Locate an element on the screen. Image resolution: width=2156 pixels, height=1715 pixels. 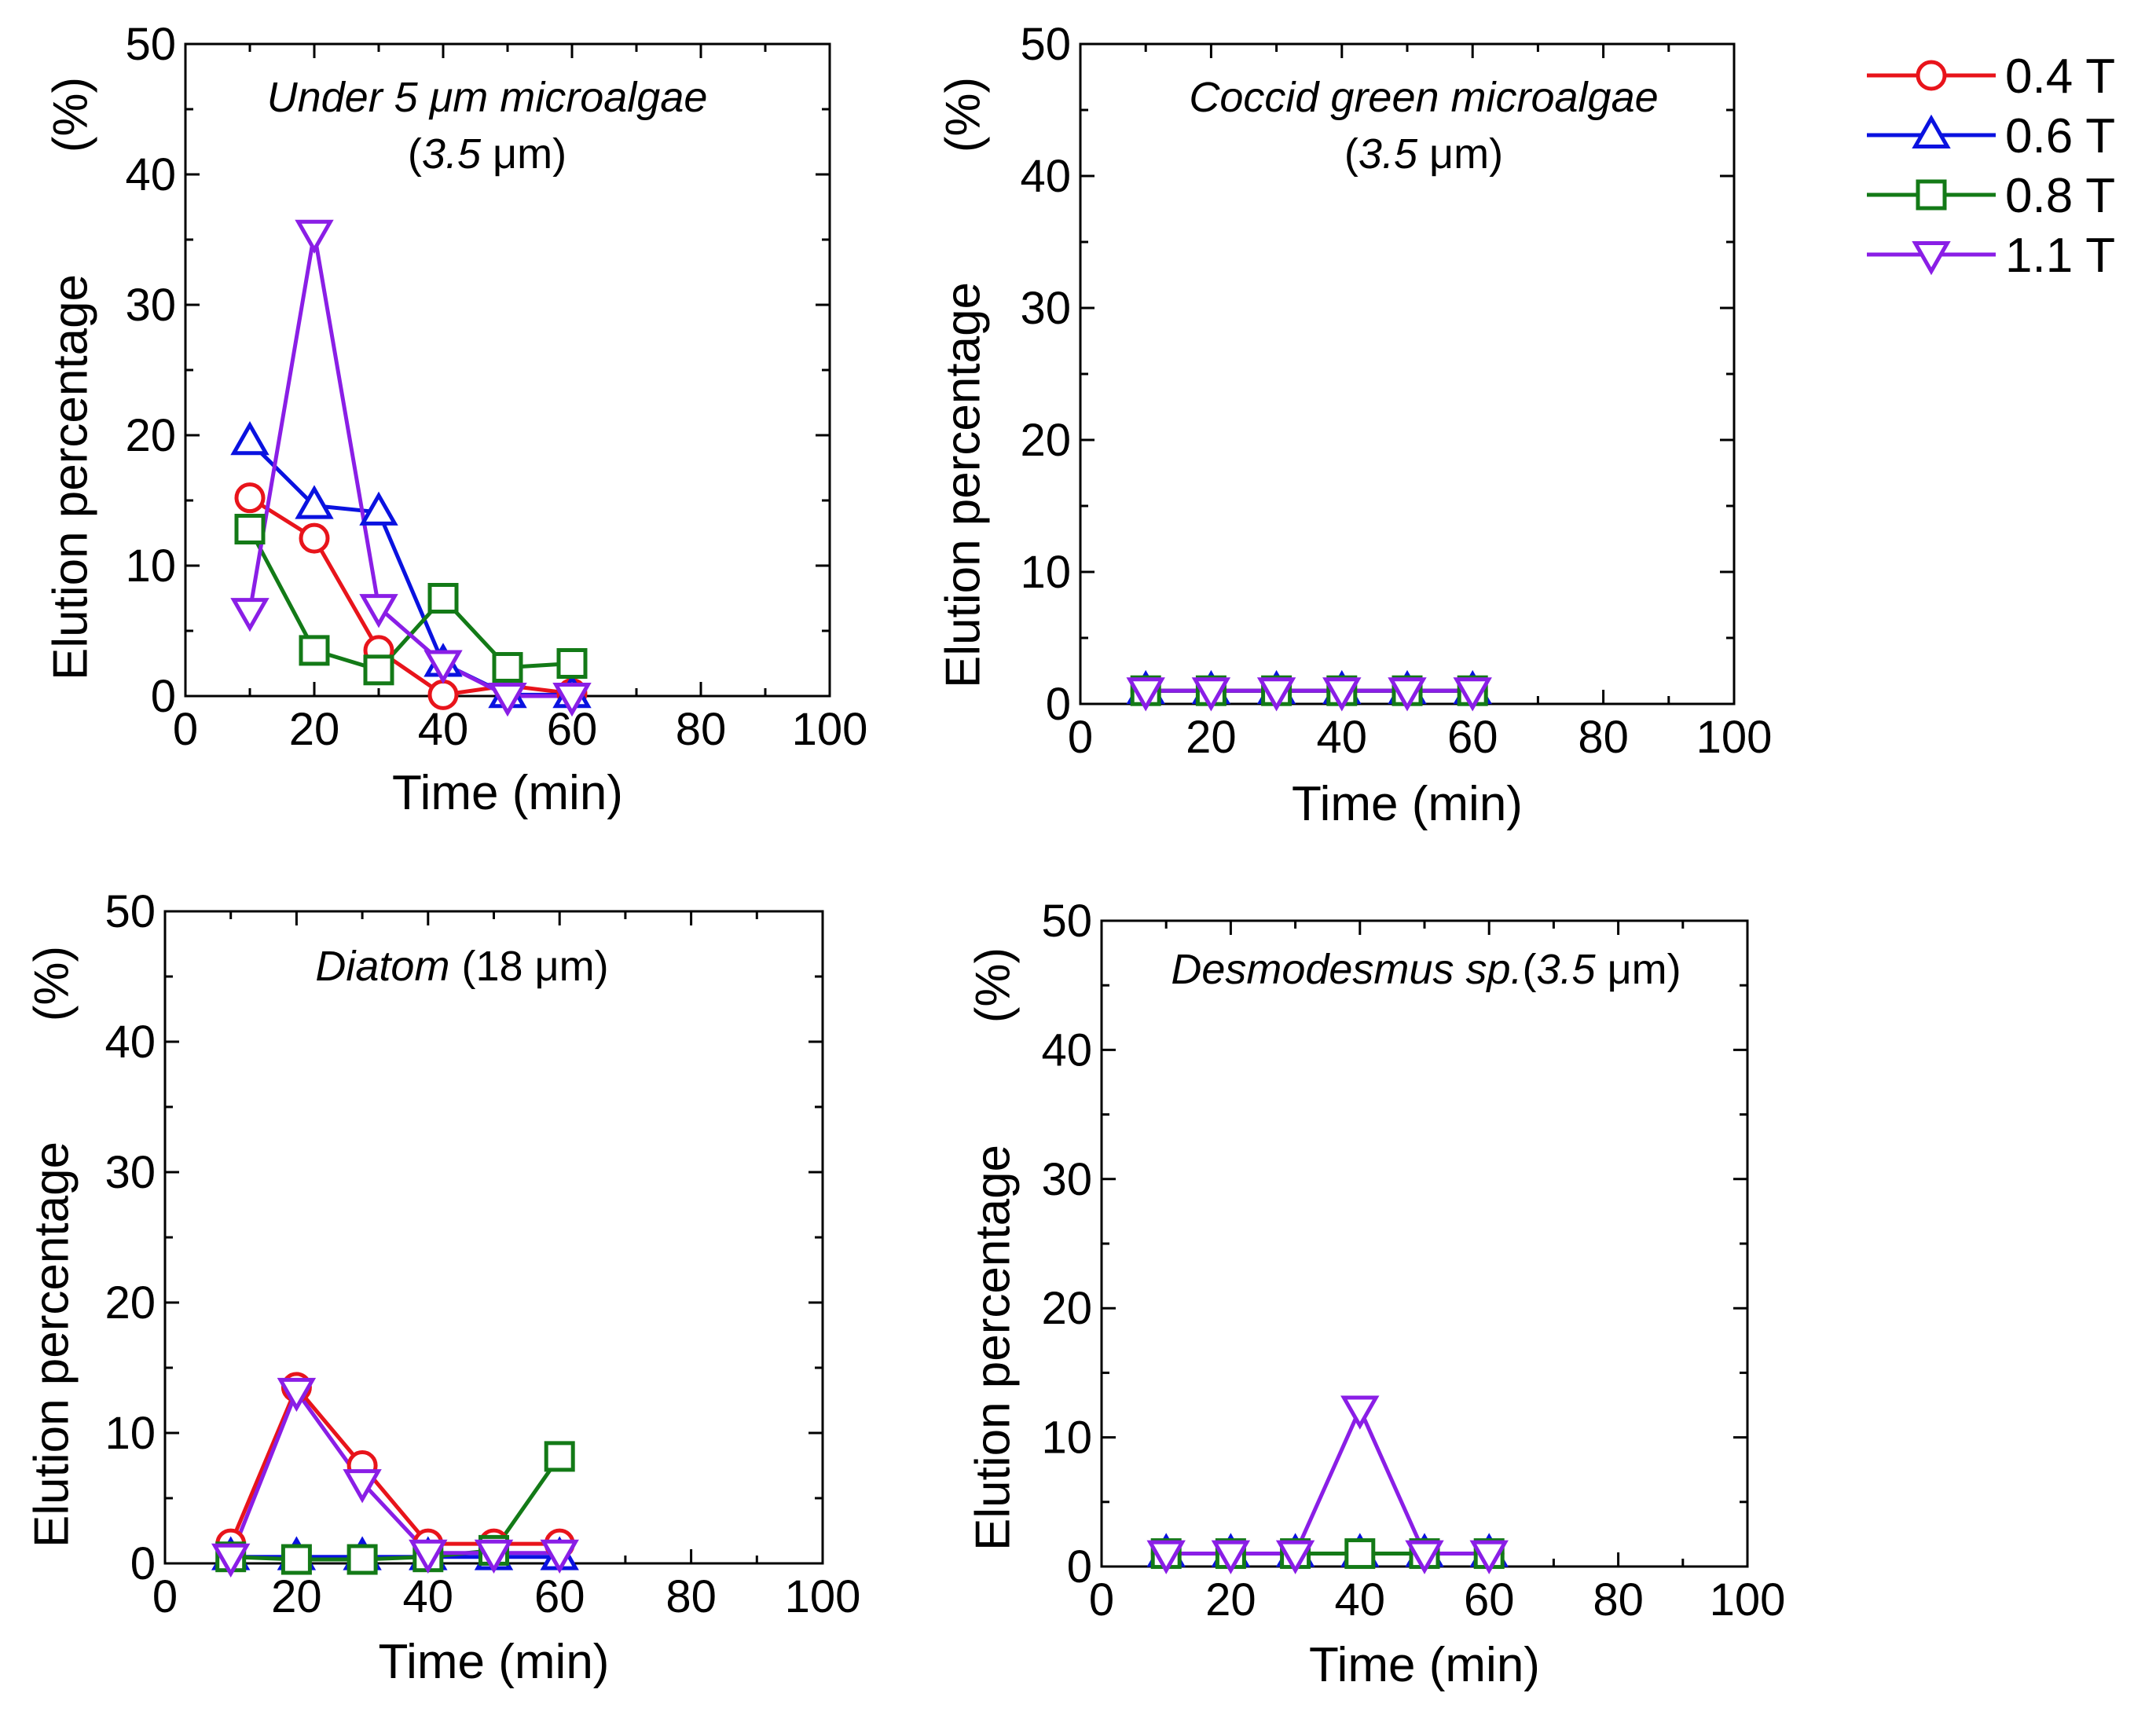
legend-entry-1-1-t: 1.1 T is located at coordinates (1991, 256).